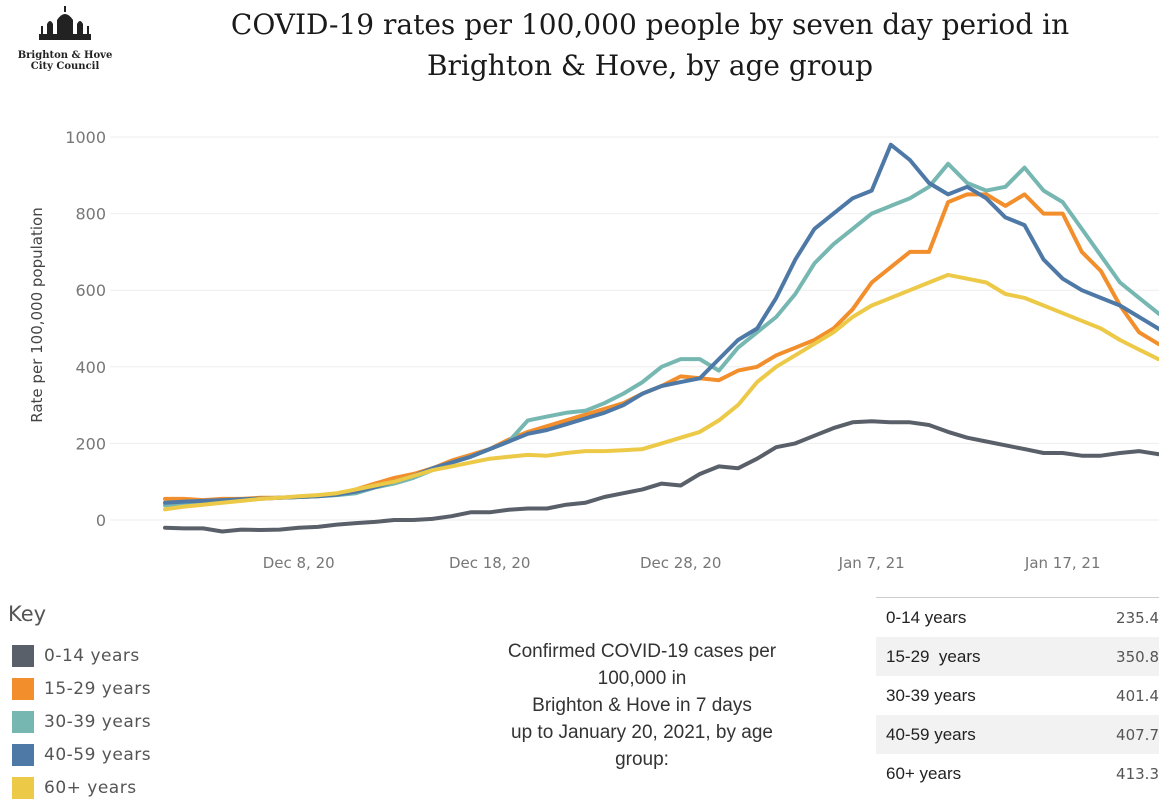 This screenshot has width=1159, height=807. What do you see at coordinates (1017, 734) in the screenshot?
I see `rate-row: 40-59 years 407.7` at bounding box center [1017, 734].